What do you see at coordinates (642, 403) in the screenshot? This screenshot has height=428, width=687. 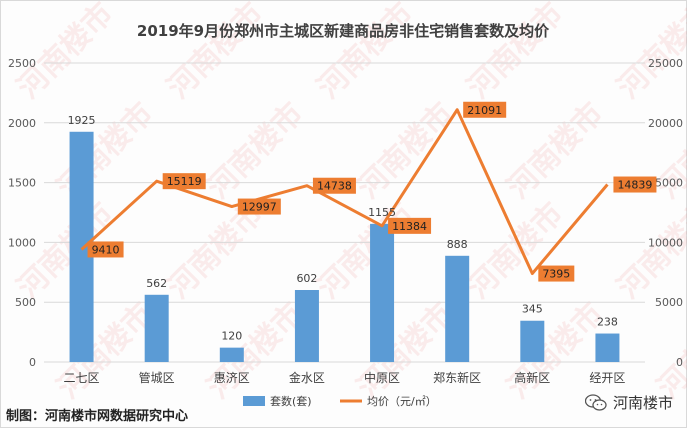 I see `brand-name: 河南楼市` at bounding box center [642, 403].